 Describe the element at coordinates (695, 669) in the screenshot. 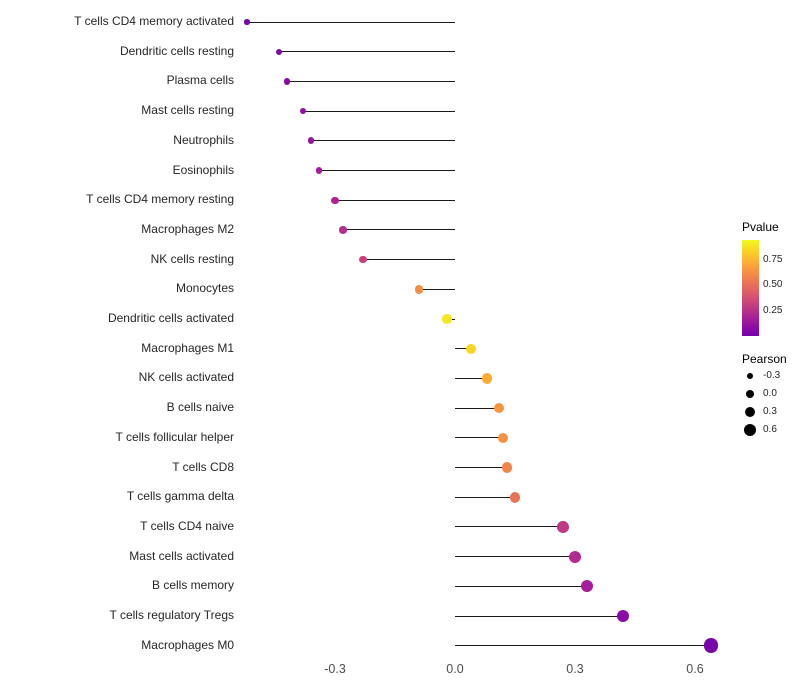

I see `x-axis-tick-label: 0.6` at that location.